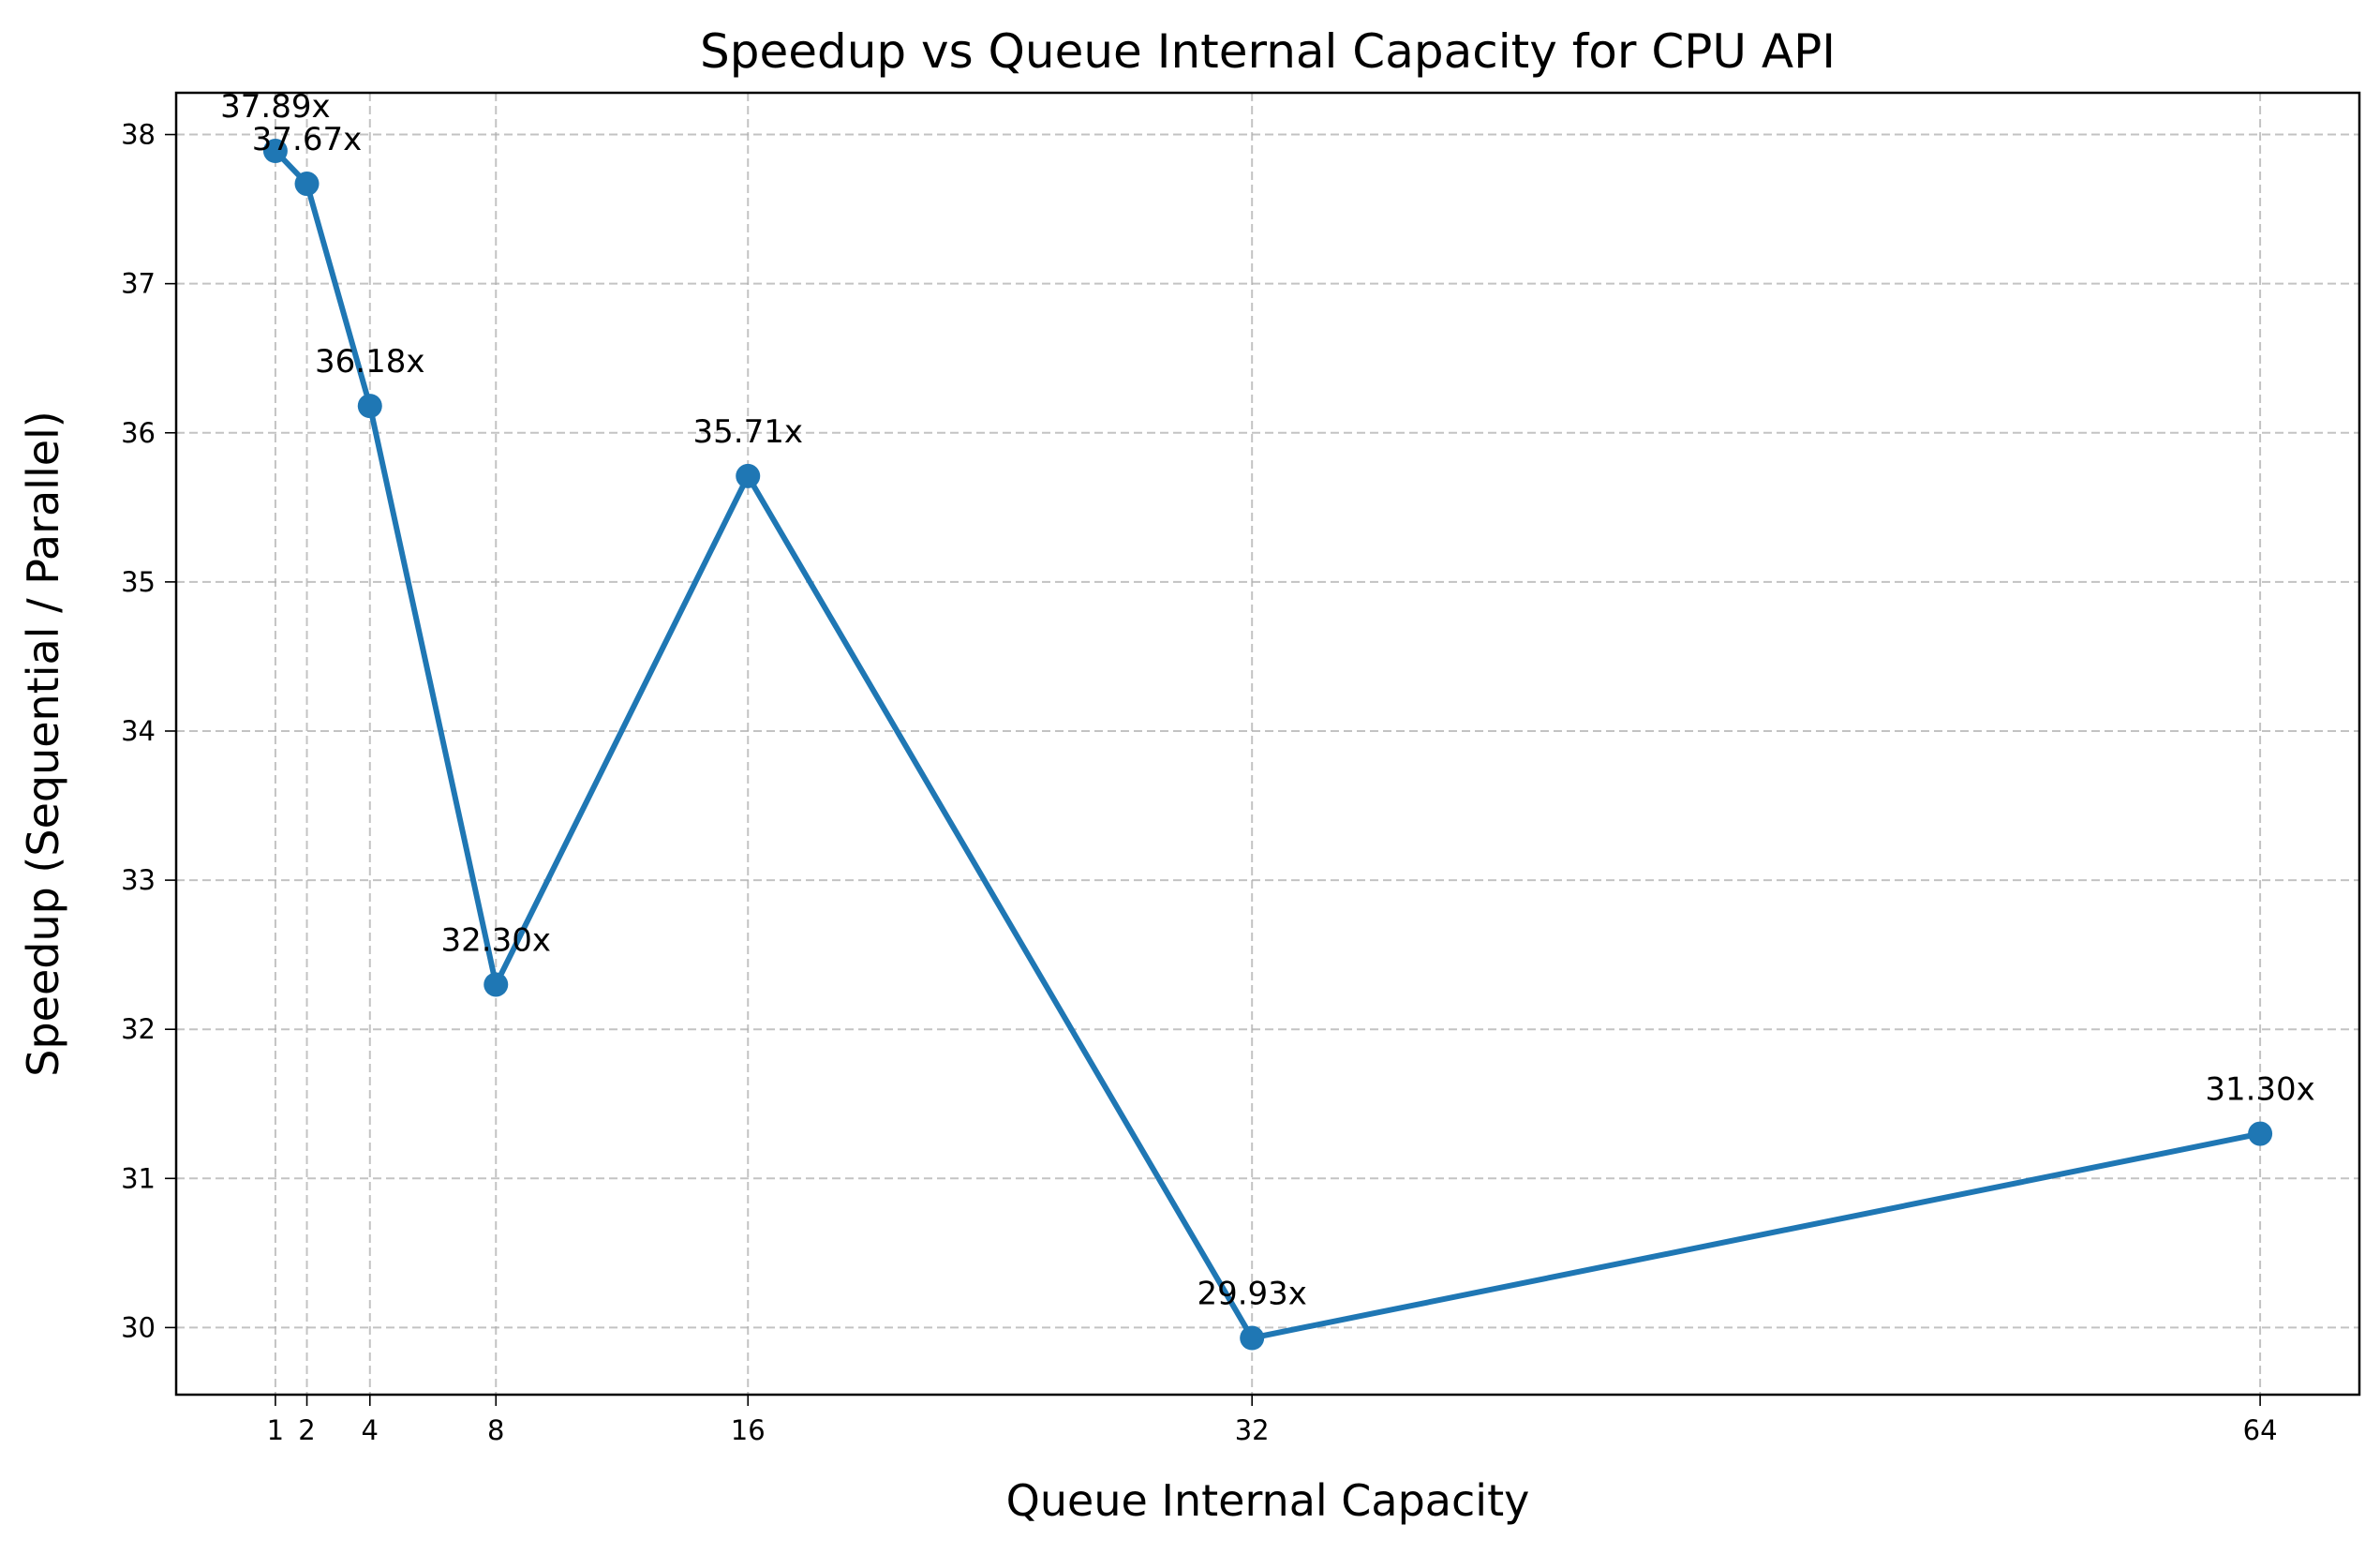 This screenshot has height=1554, width=2380. I want to click on y-tick-label: 32, so click(138, 1029).